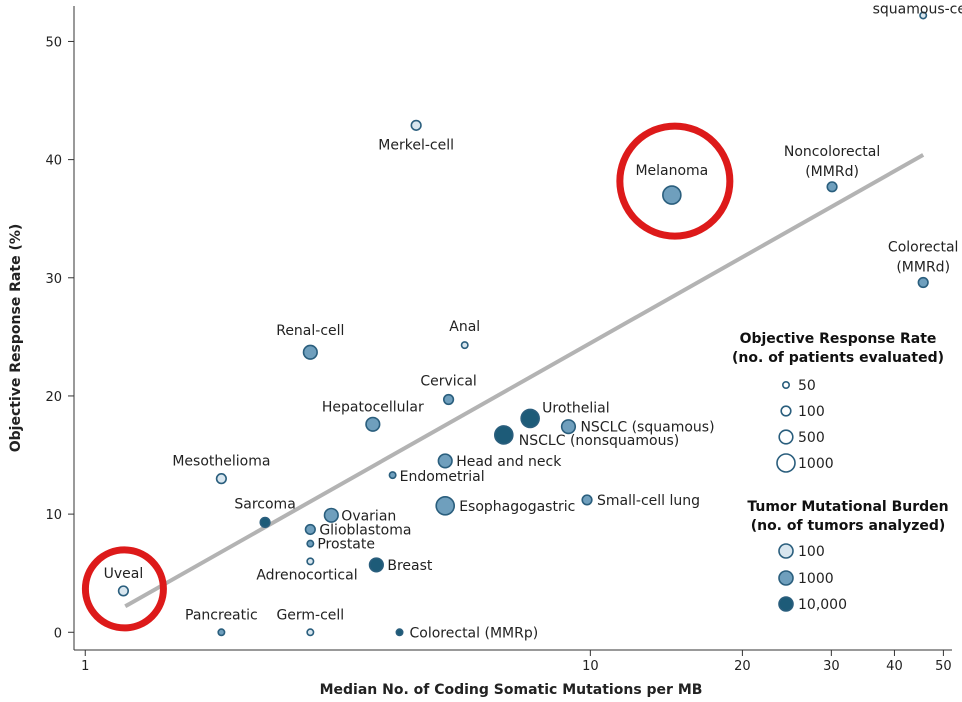  I want to click on data-label: Glioblastoma, so click(365, 530).